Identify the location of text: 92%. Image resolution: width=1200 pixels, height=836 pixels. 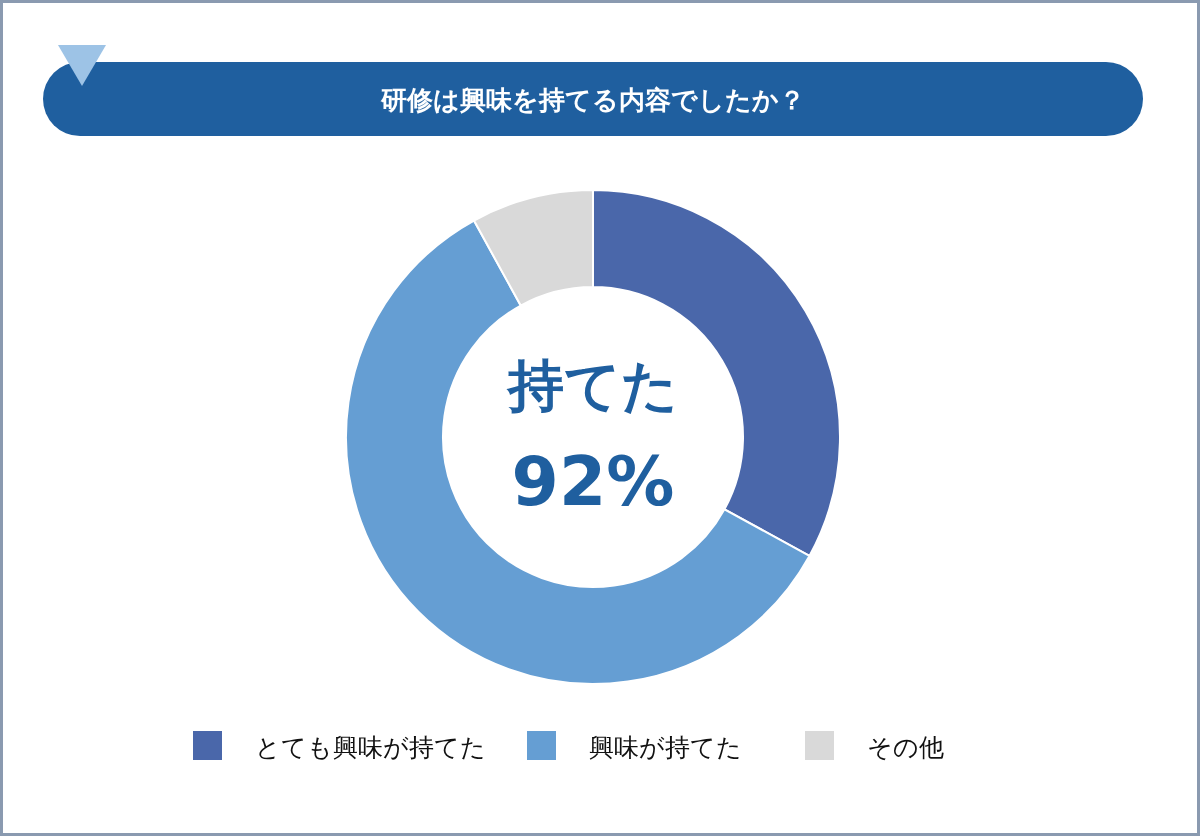
(593, 481).